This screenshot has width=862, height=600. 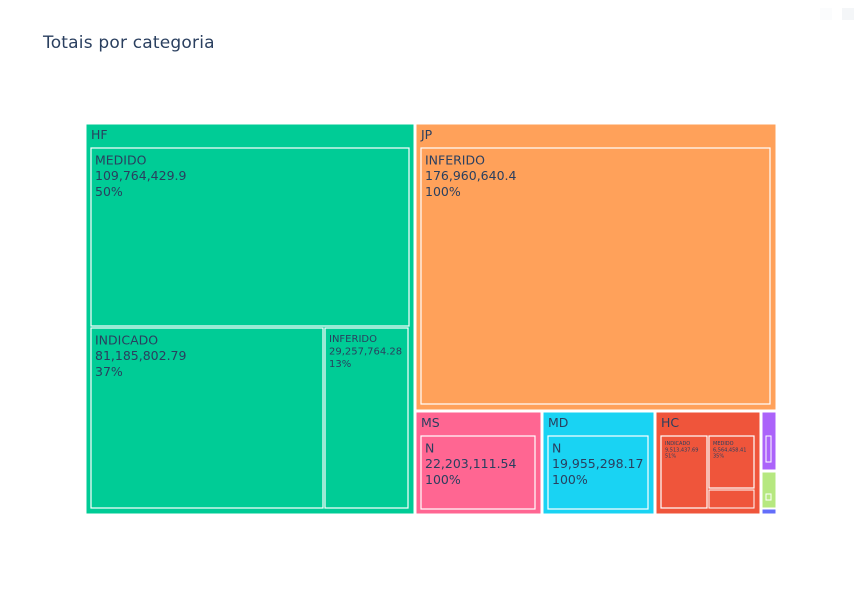 What do you see at coordinates (365, 352) in the screenshot?
I see `treemap-leaf-hf-inferido-value: 29,257,764.28` at bounding box center [365, 352].